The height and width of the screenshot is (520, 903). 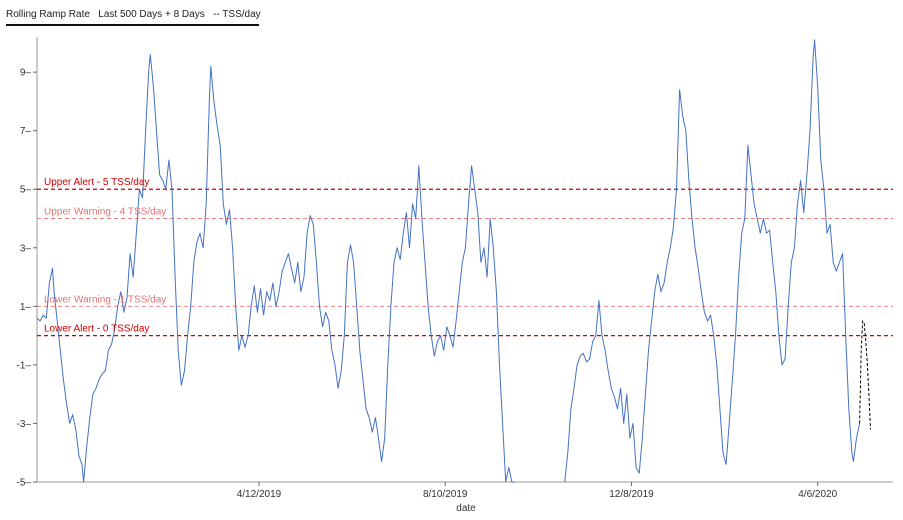 I want to click on y-tick-label: -1–, so click(x=24, y=365).